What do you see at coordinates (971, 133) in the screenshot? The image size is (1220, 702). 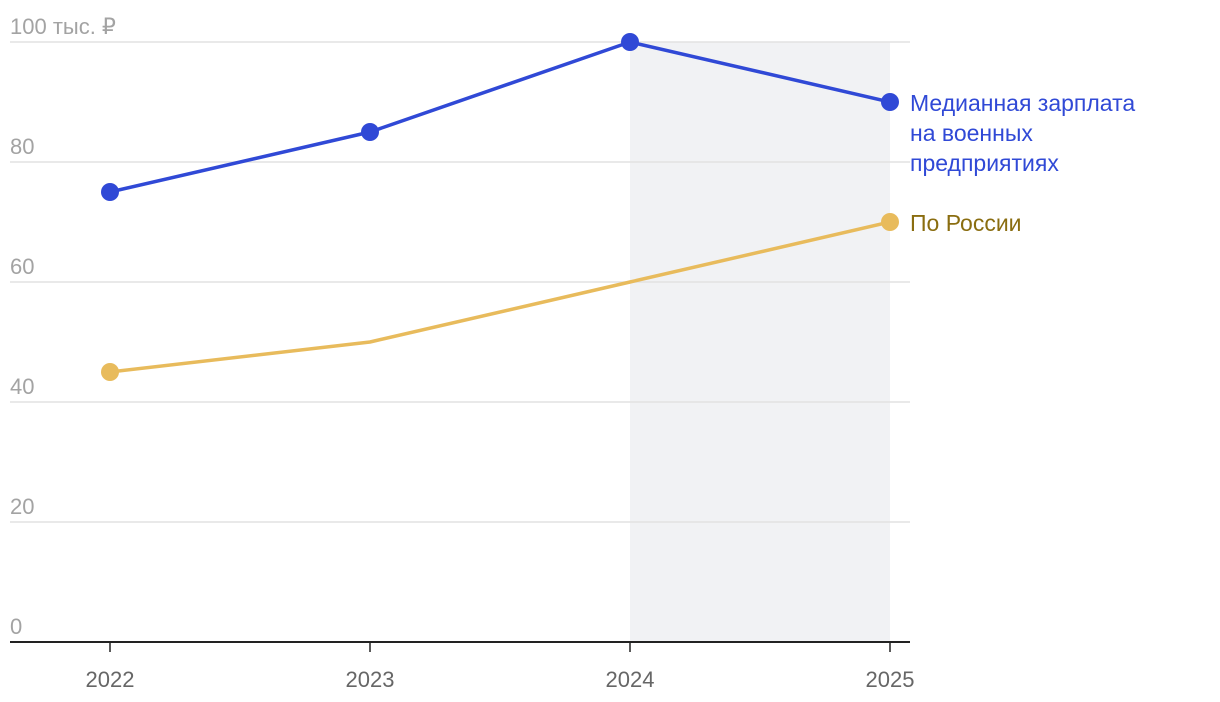 I see `series-label: на военных` at bounding box center [971, 133].